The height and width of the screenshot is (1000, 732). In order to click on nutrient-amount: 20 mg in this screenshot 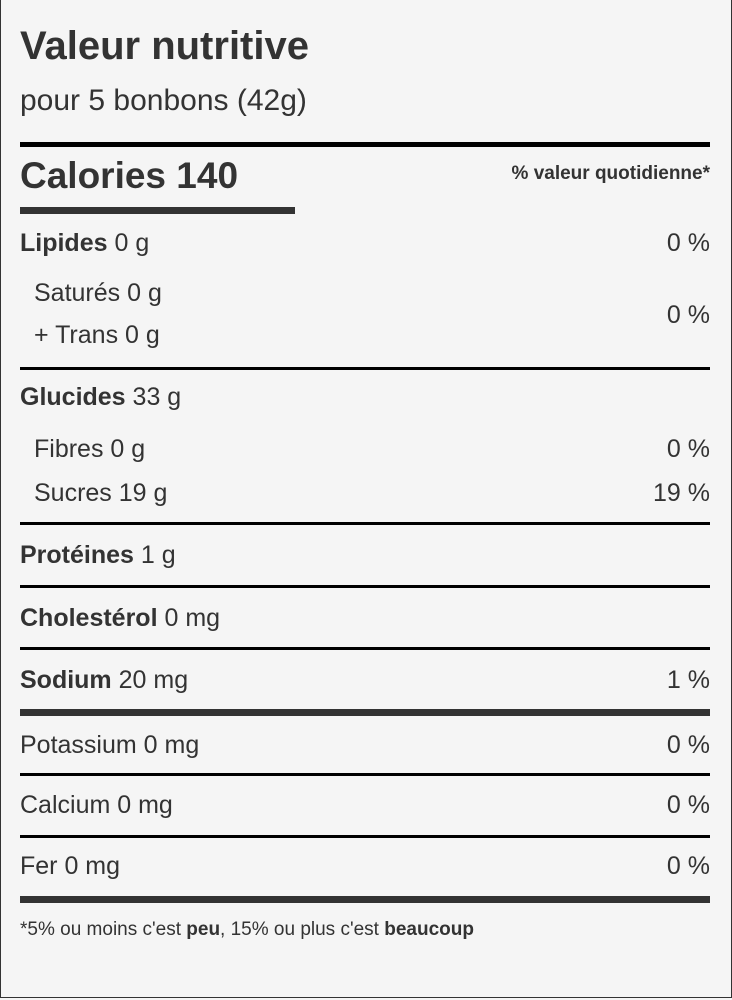, I will do `click(153, 680)`.